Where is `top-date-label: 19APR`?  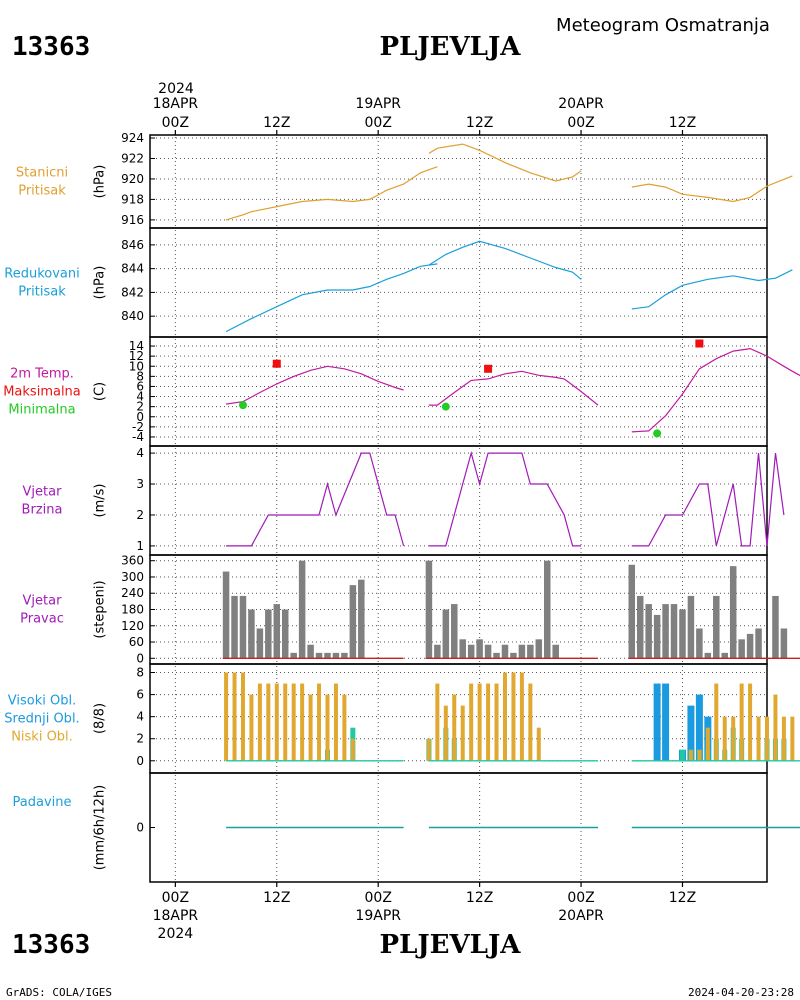
top-date-label: 19APR is located at coordinates (378, 104).